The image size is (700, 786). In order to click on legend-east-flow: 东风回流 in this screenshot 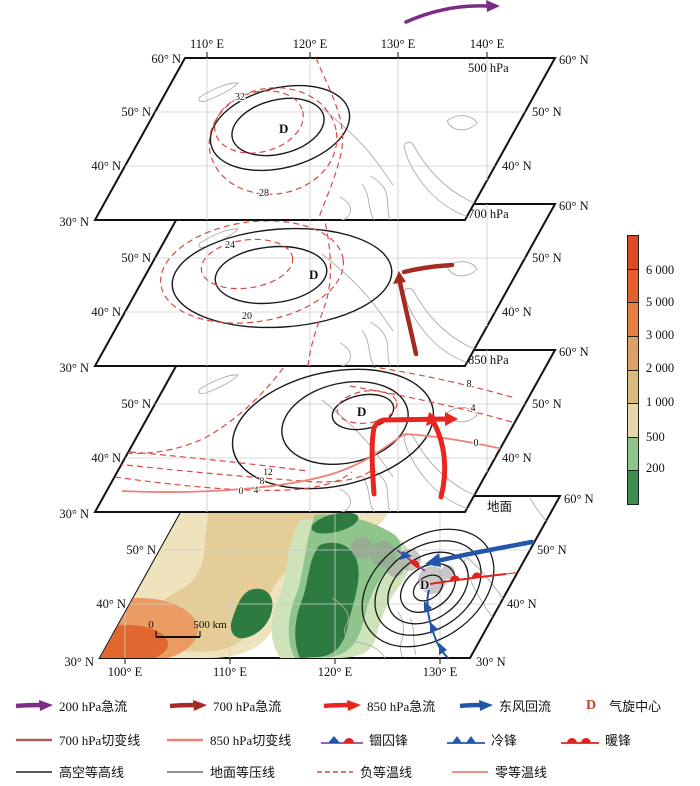, I will do `click(504, 705)`.